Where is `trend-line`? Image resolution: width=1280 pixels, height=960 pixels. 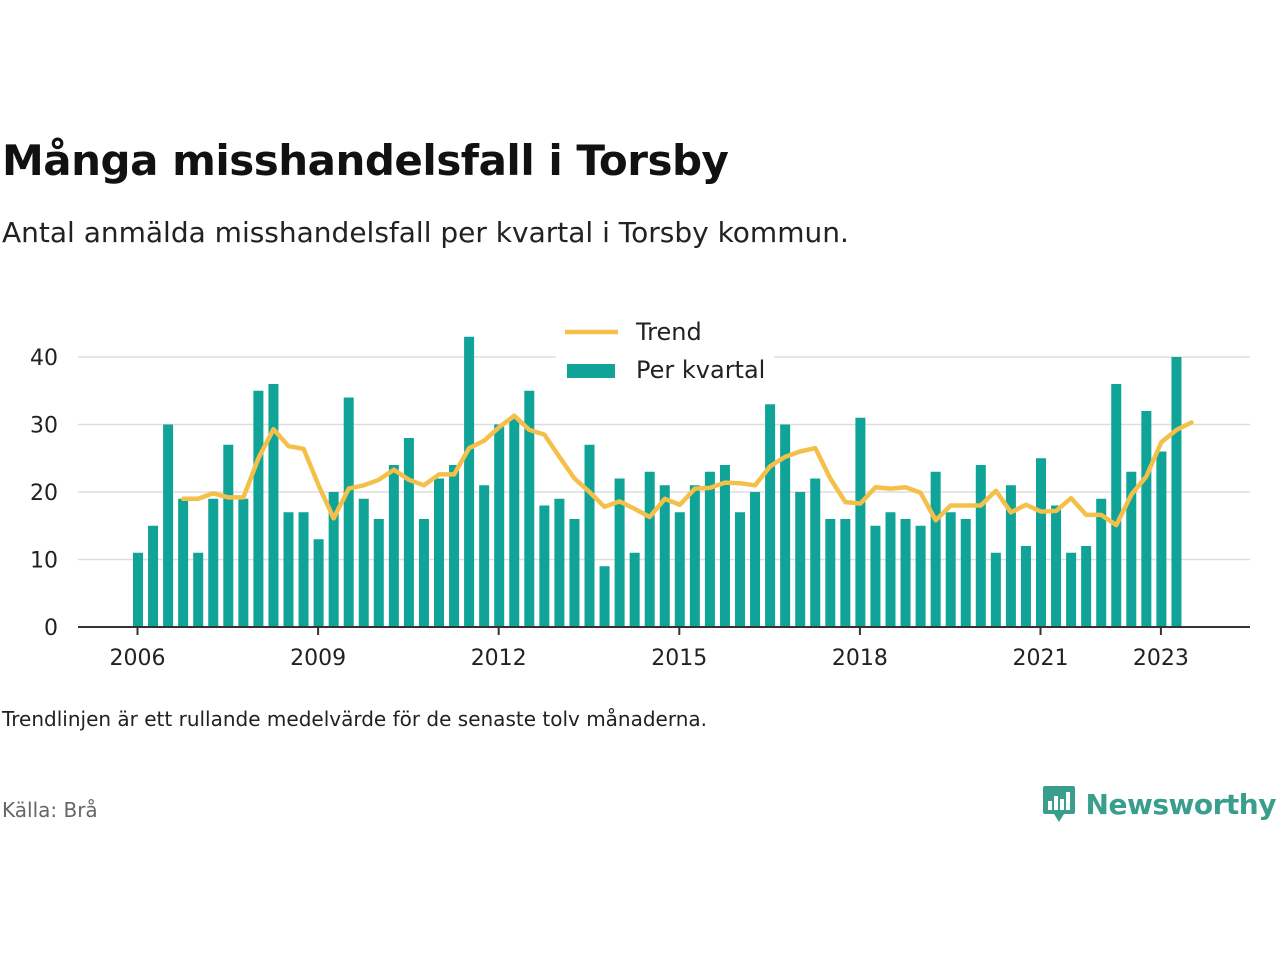 trend-line is located at coordinates (687, 470).